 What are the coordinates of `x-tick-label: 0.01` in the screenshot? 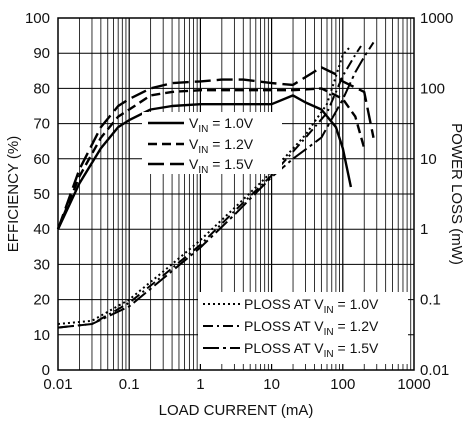 It's located at (57, 384).